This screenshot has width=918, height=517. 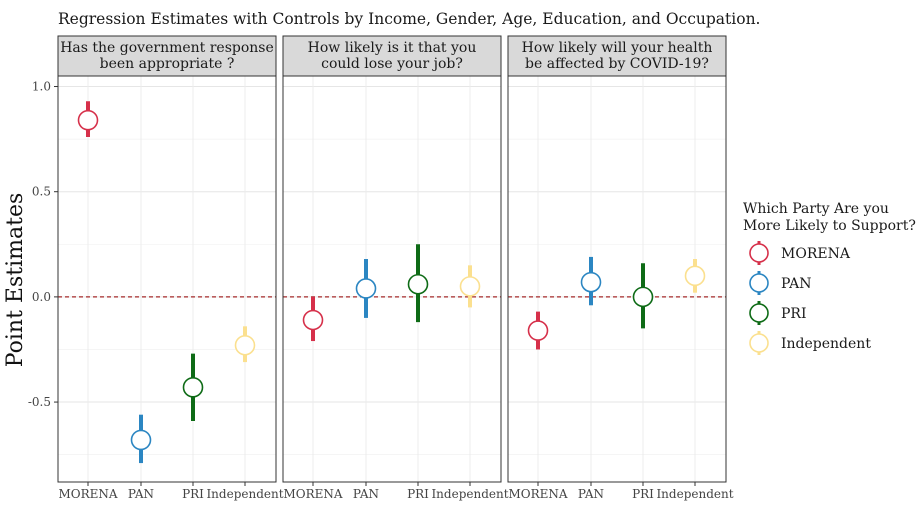 I want to click on y-tick-label: 0.0, so click(x=41, y=297).